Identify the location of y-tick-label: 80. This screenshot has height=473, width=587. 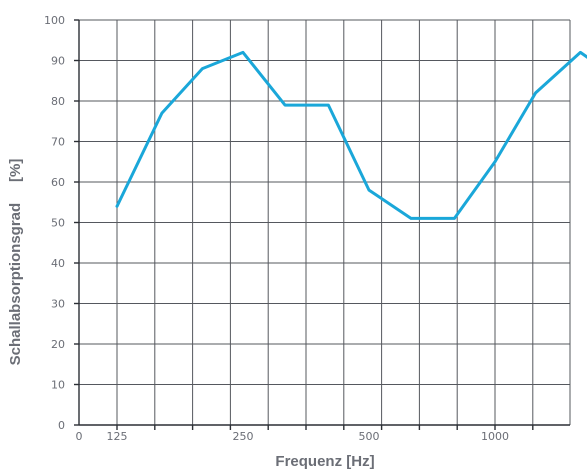
(58, 101).